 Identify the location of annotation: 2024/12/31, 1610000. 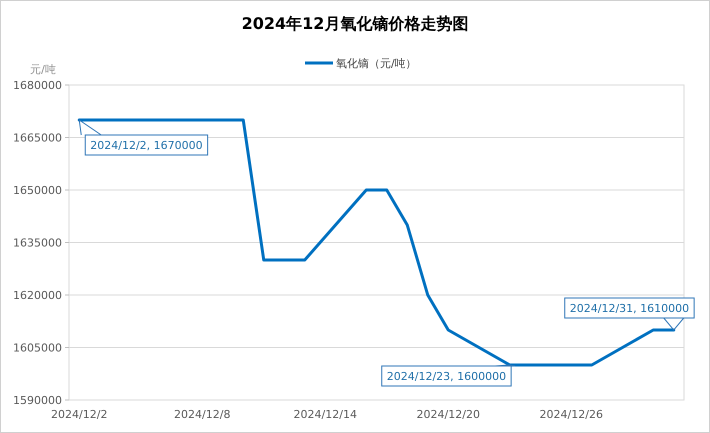
(630, 308).